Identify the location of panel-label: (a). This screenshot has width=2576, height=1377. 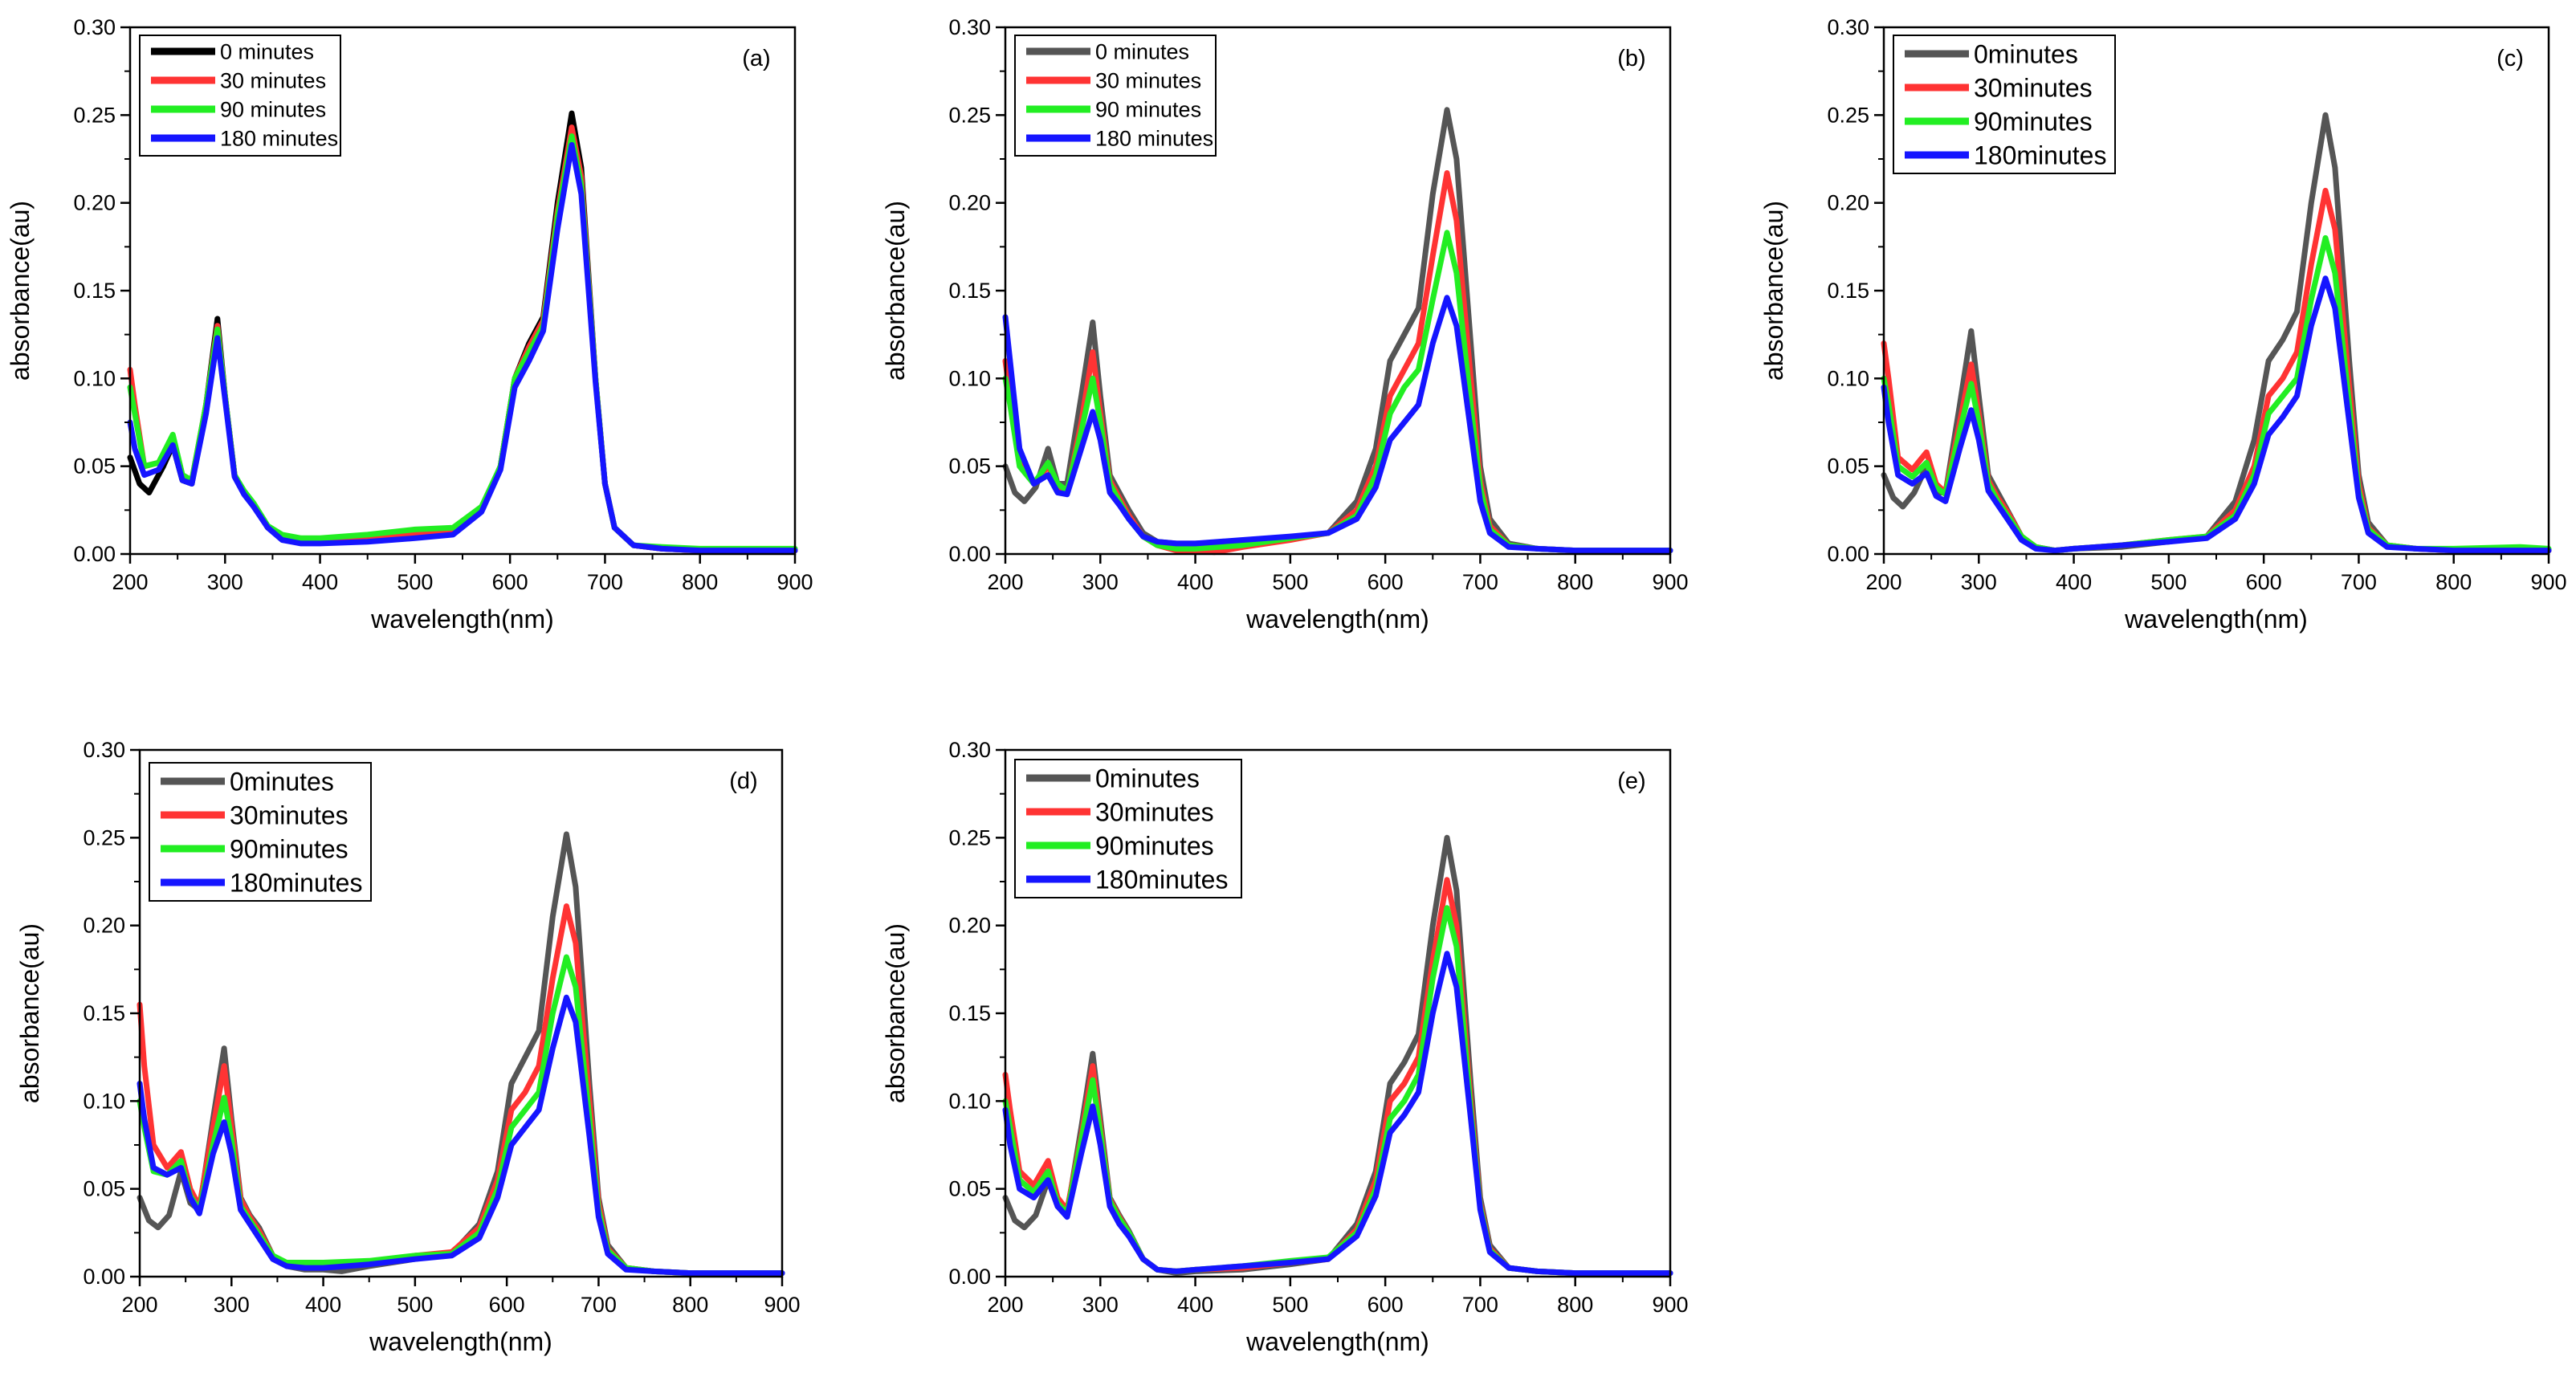
(756, 58).